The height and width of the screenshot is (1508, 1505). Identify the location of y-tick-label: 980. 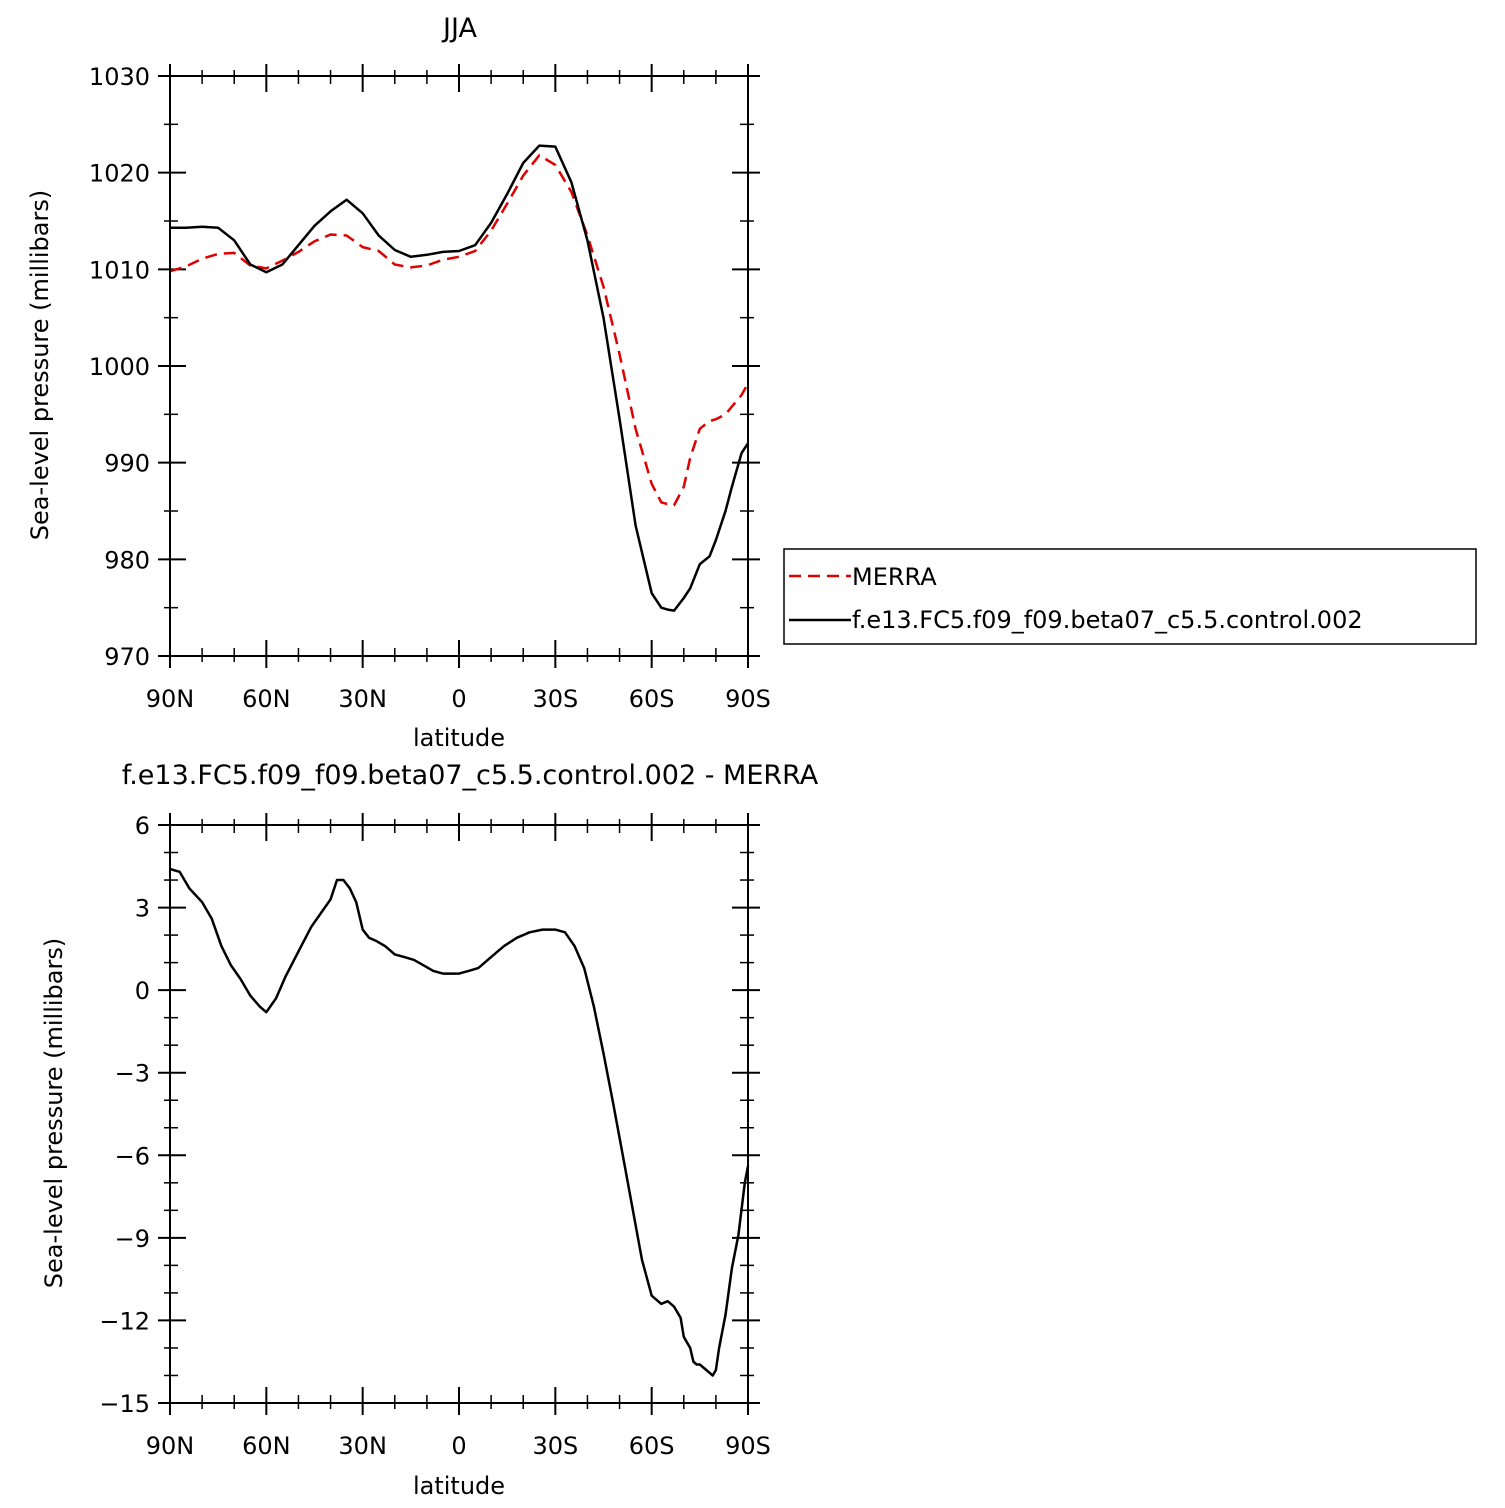
(127, 560).